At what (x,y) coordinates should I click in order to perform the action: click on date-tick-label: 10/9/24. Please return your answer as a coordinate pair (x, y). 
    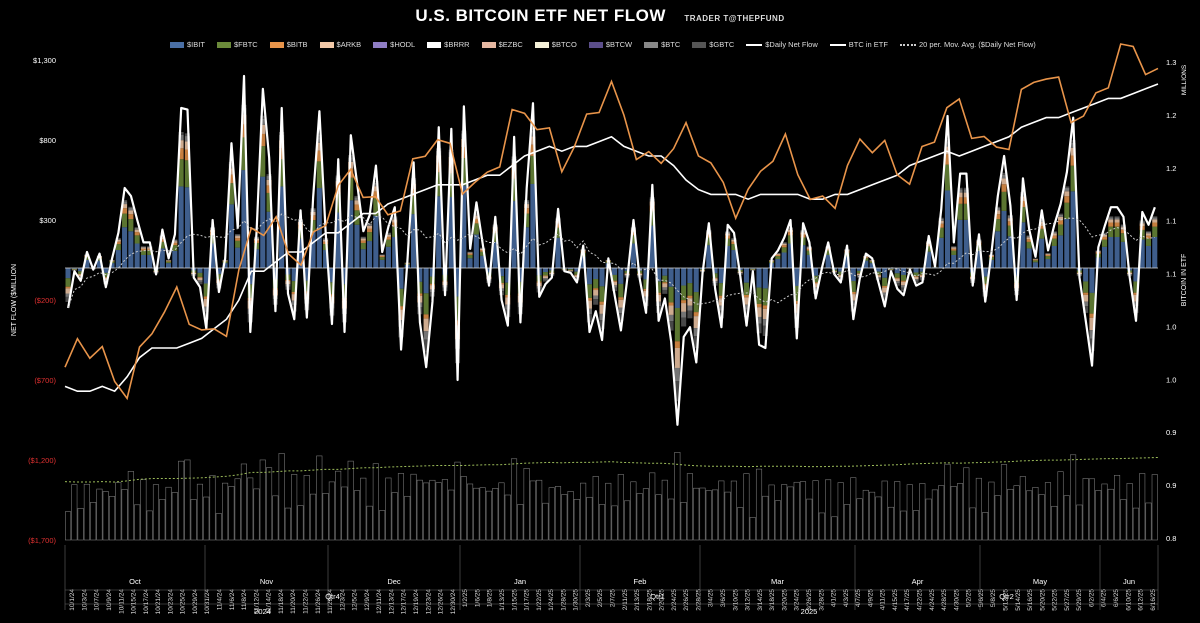
    Looking at the image, I should click on (109, 600).